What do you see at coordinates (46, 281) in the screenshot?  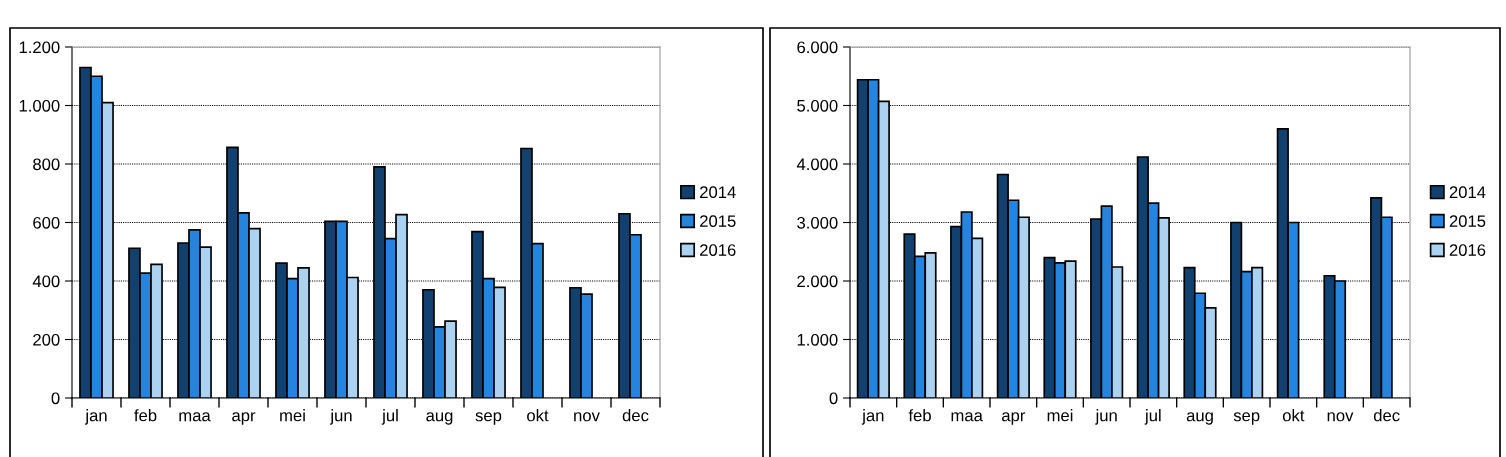 I see `y-tick-label: 400` at bounding box center [46, 281].